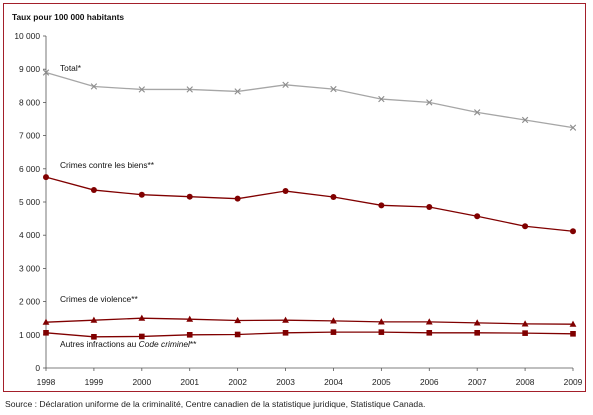 This screenshot has width=593, height=415. I want to click on y-tick-label: 9 000, so click(29, 69).